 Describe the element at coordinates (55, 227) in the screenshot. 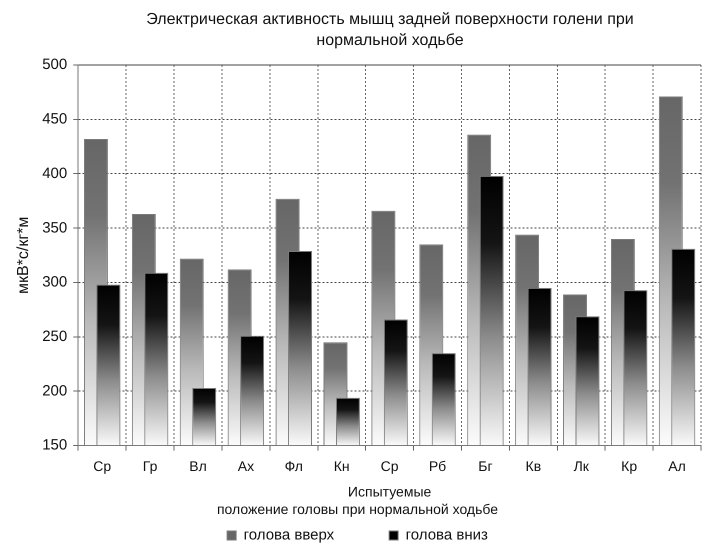

I see `y-tick-label: 350` at that location.